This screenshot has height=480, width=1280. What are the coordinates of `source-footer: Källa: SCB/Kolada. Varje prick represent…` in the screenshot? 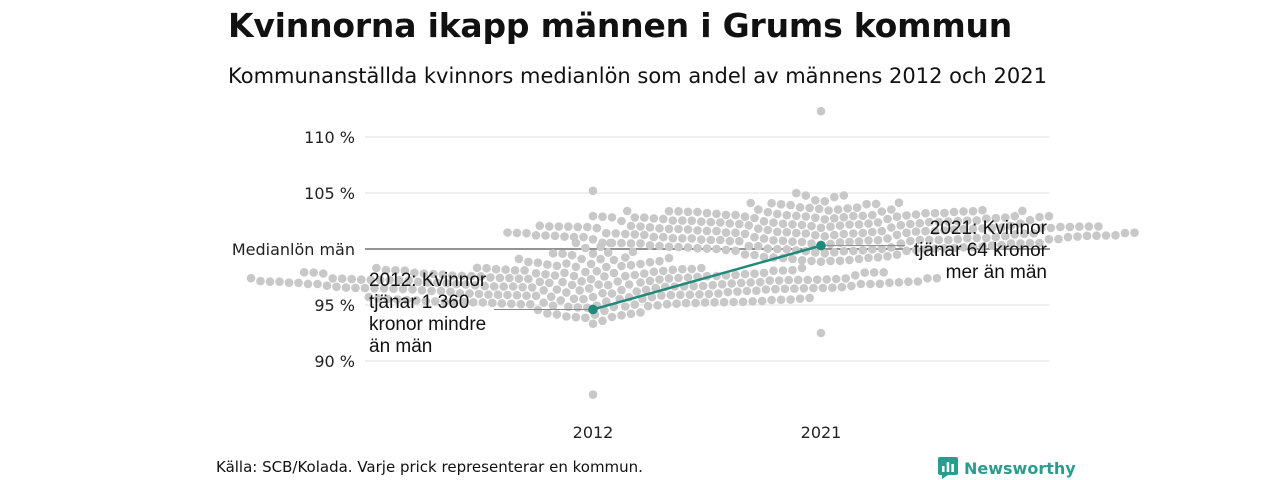 It's located at (429, 467).